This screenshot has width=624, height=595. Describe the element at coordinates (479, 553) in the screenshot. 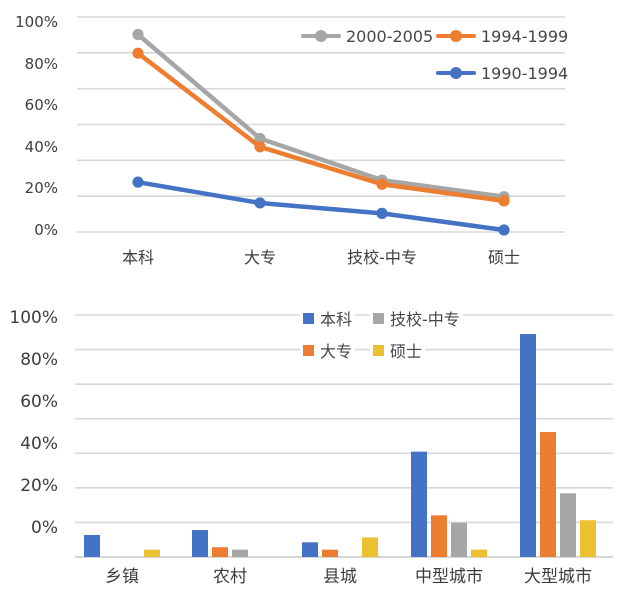

I see `bar-硕士-中型城市` at that location.